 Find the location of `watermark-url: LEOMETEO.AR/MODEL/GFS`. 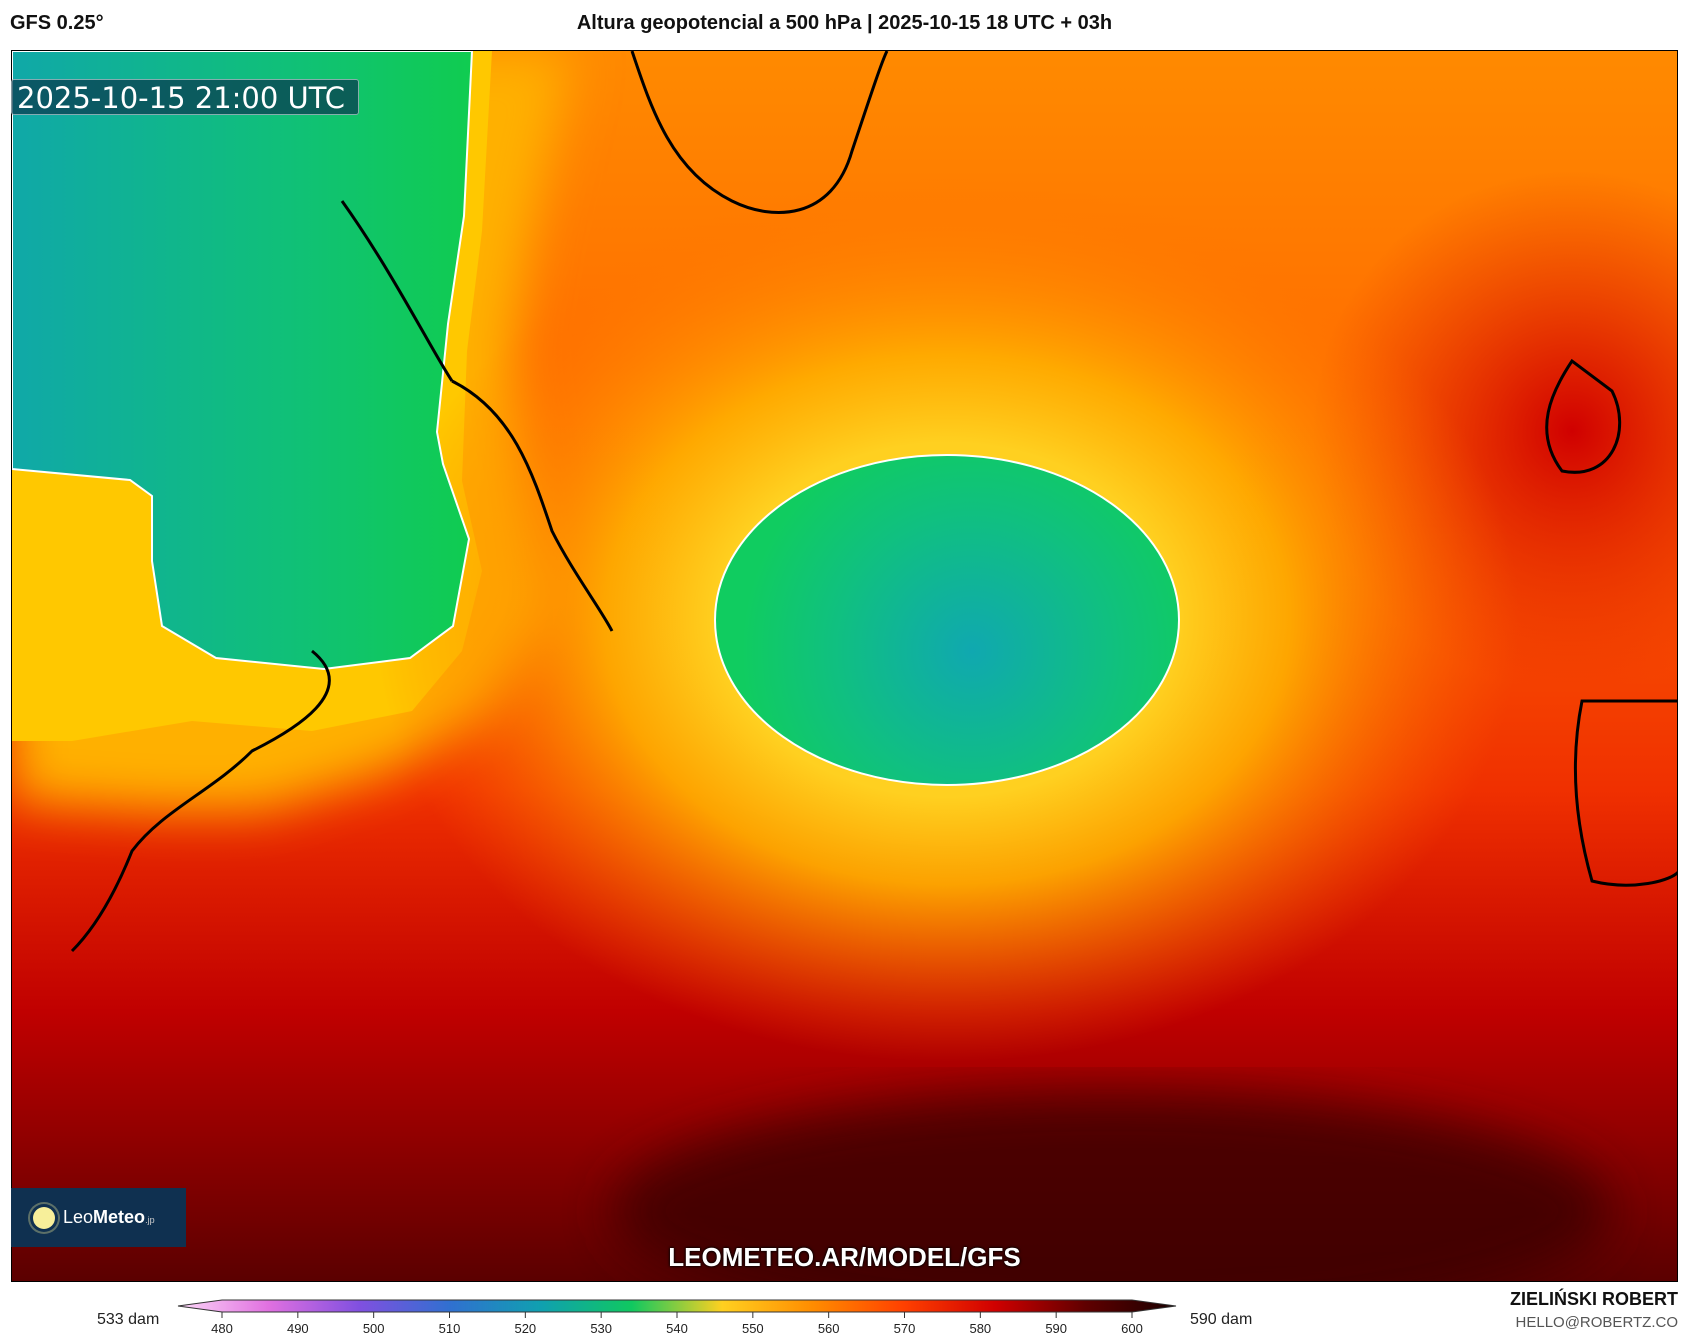

watermark-url: LEOMETEO.AR/MODEL/GFS is located at coordinates (844, 1257).